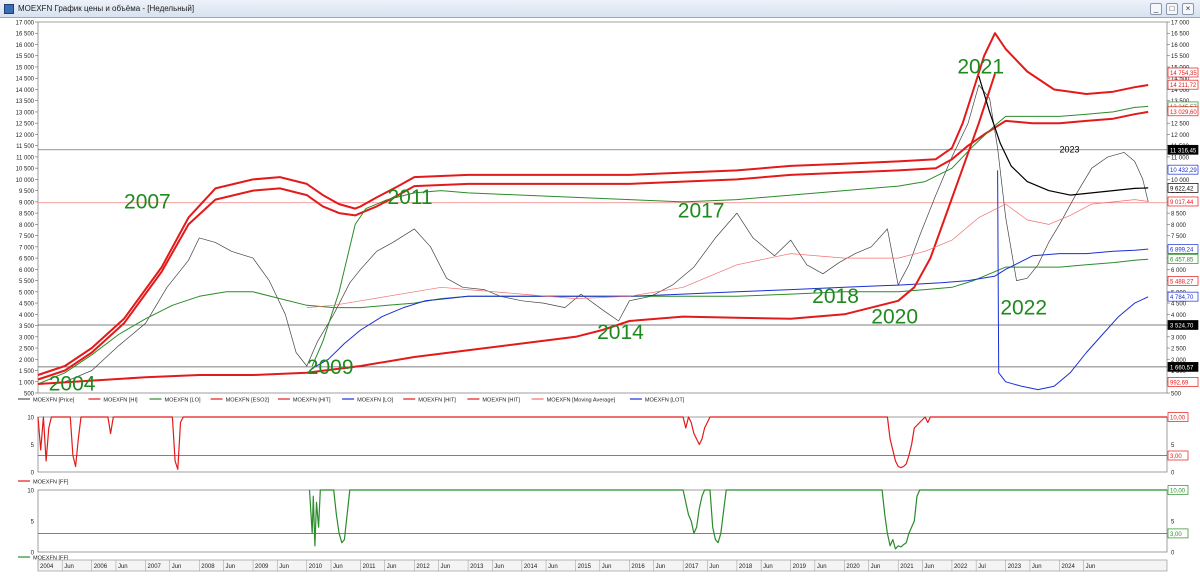 This screenshot has height=579, width=1200. Describe the element at coordinates (409, 197) in the screenshot. I see `year-annotation: 2011` at that location.